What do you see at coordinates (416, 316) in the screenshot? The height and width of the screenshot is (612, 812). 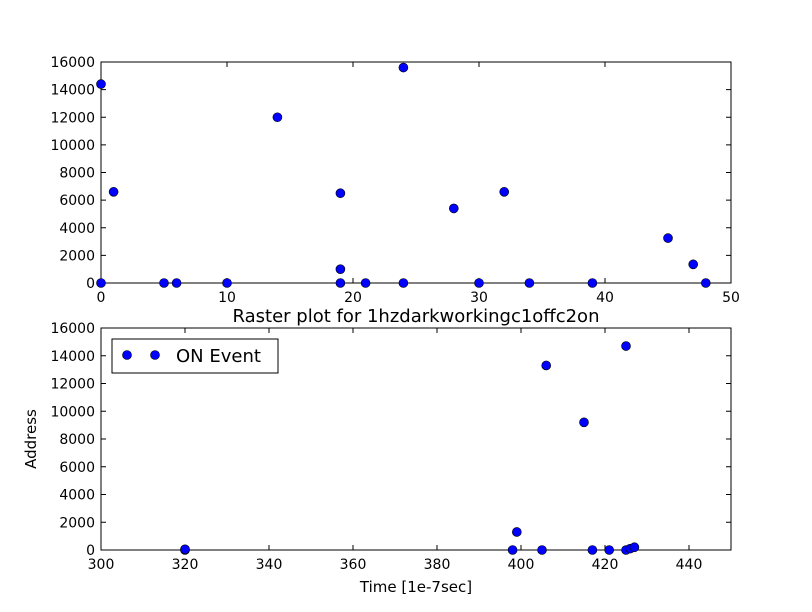 I see `chart-title: Raster plot for 1hzdarkworkingc1offc2on` at bounding box center [416, 316].